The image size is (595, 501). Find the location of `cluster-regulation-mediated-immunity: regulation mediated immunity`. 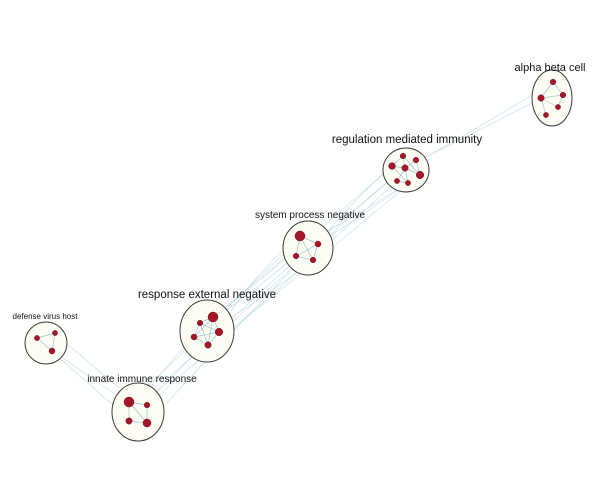

cluster-regulation-mediated-immunity: regulation mediated immunity is located at coordinates (407, 163).